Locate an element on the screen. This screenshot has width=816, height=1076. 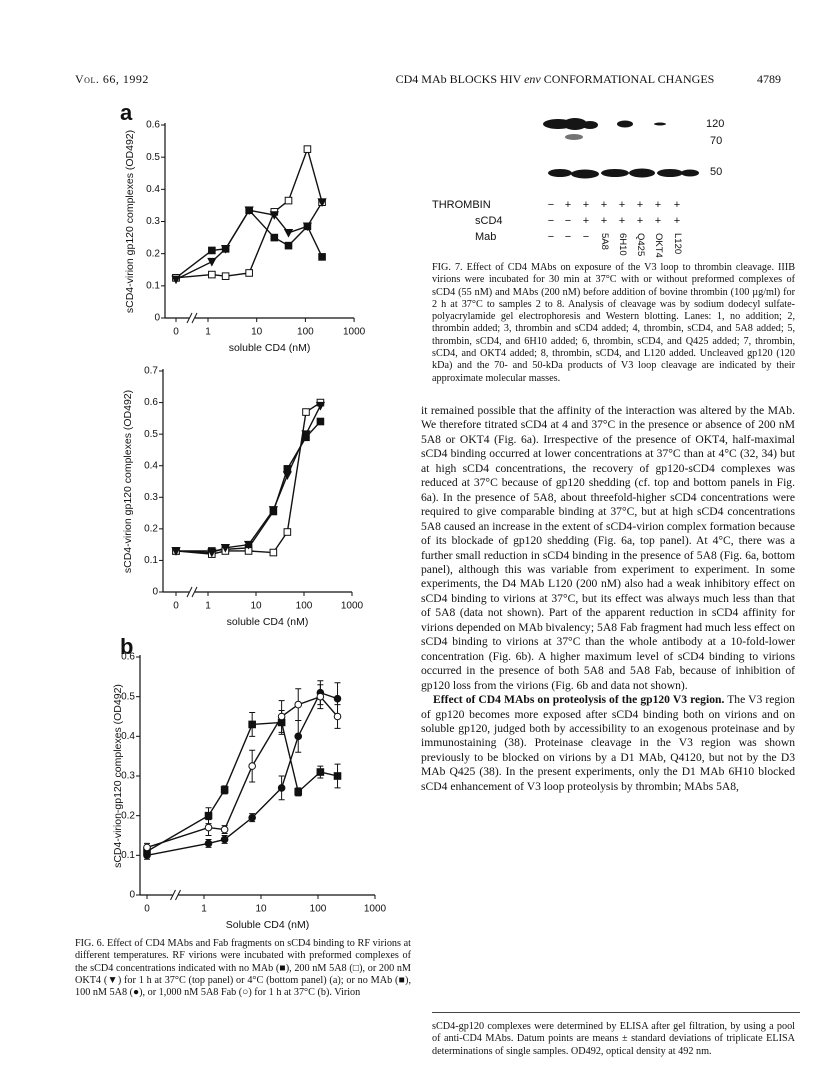
axis-break-gap is located at coordinates (175, 895).